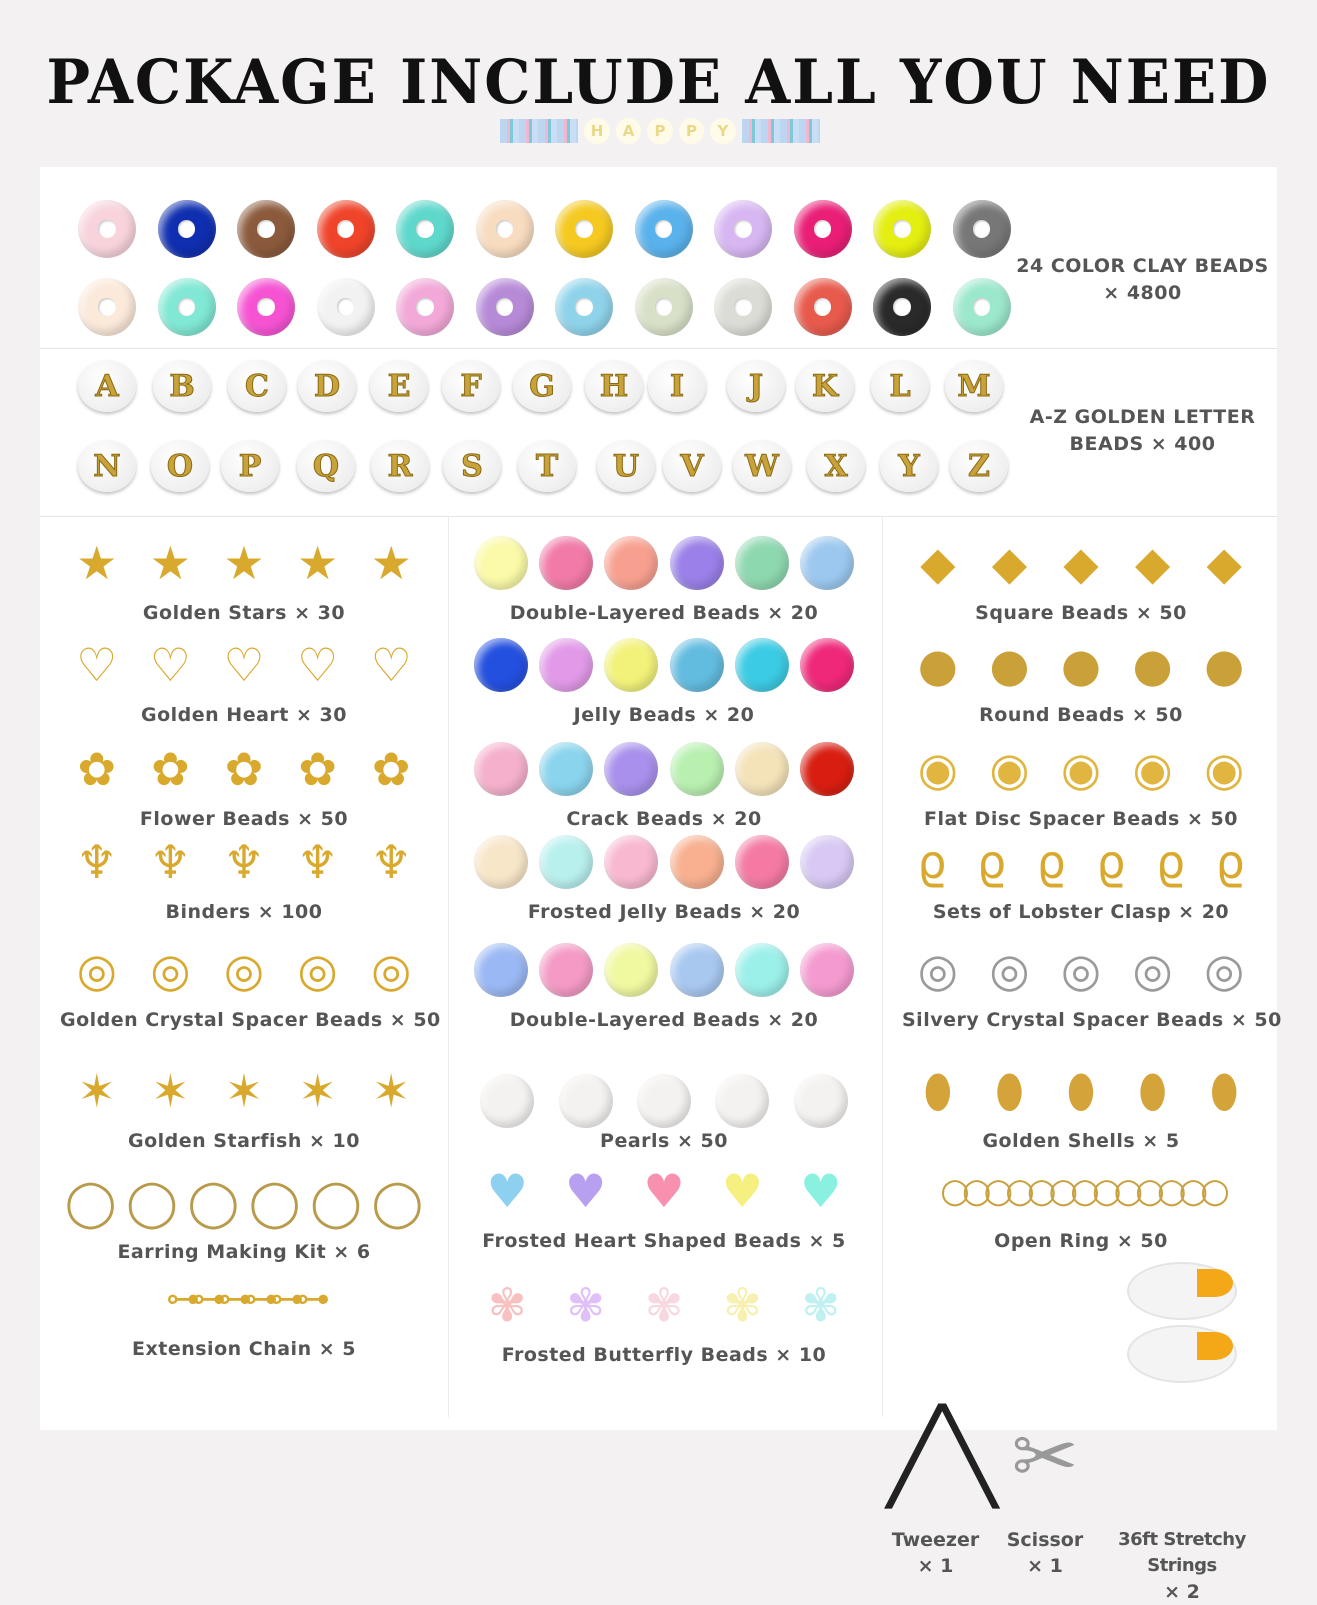  What do you see at coordinates (628, 131) in the screenshot?
I see `ribbon-letter: A` at bounding box center [628, 131].